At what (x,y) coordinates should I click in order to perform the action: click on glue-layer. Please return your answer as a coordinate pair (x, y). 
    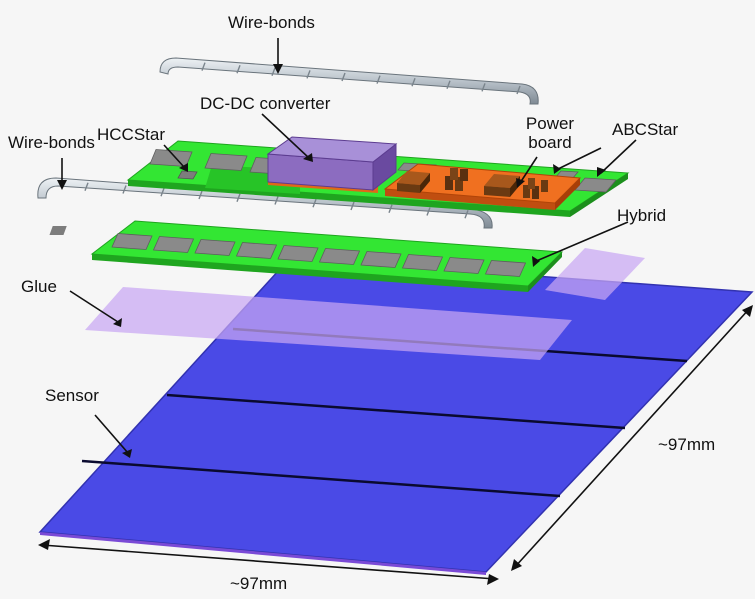
    Looking at the image, I should click on (365, 304).